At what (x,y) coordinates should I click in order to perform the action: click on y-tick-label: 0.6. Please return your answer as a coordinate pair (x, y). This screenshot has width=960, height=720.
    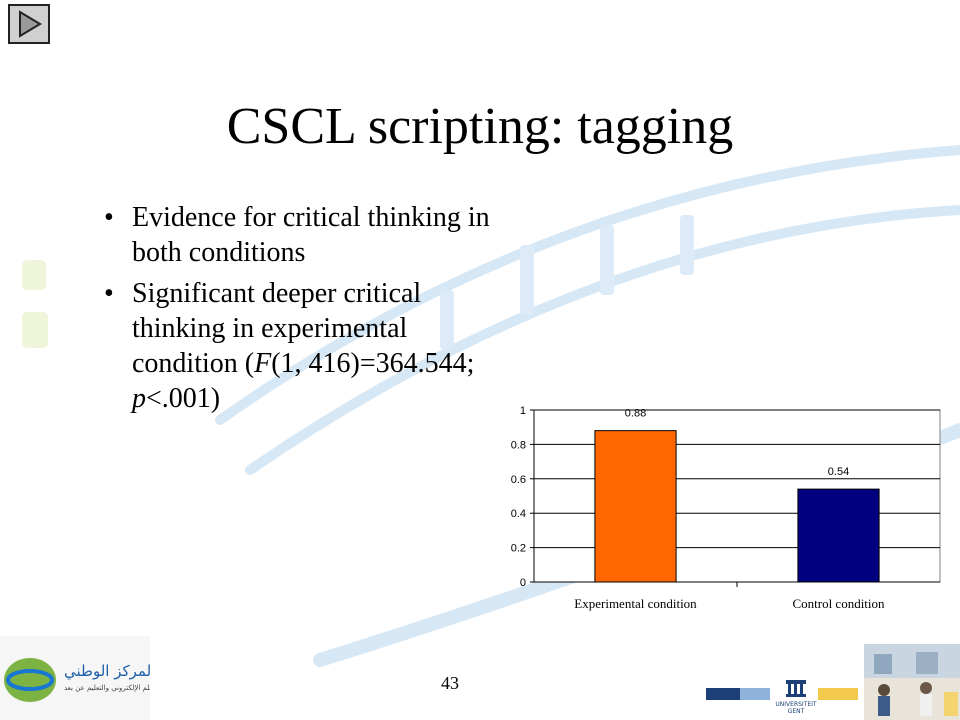
    Looking at the image, I should click on (518, 480).